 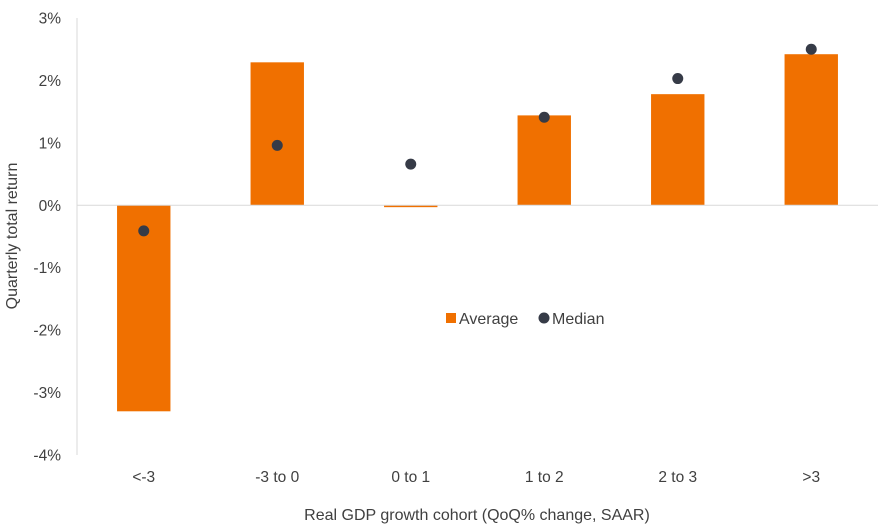 What do you see at coordinates (277, 477) in the screenshot?
I see `x-tick-label: -3 to 0` at bounding box center [277, 477].